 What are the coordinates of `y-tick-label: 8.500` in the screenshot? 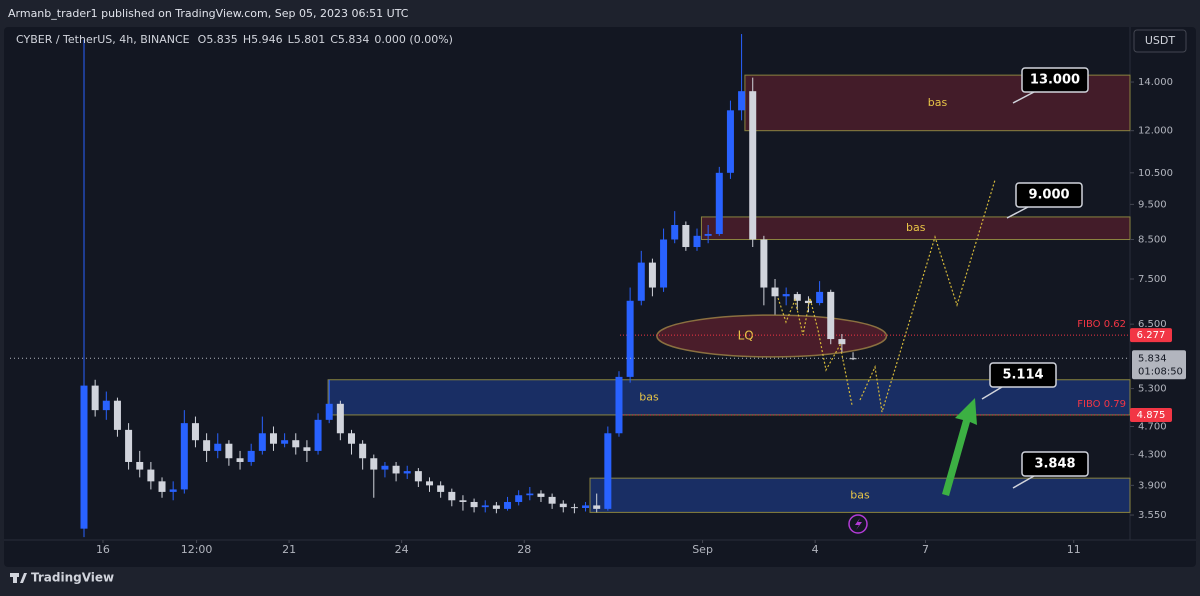 It's located at (1152, 240).